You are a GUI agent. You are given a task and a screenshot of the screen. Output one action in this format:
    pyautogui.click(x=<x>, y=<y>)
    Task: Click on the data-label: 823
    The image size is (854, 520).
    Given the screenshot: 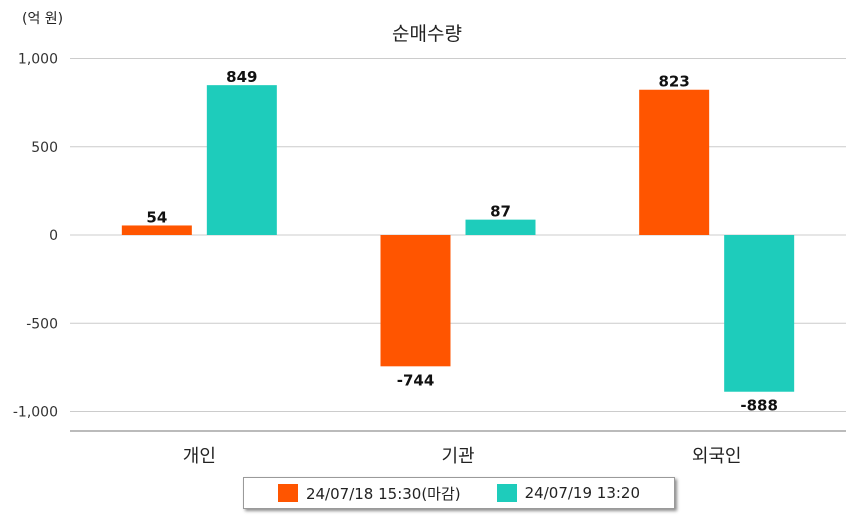 What is the action you would take?
    pyautogui.click(x=674, y=82)
    